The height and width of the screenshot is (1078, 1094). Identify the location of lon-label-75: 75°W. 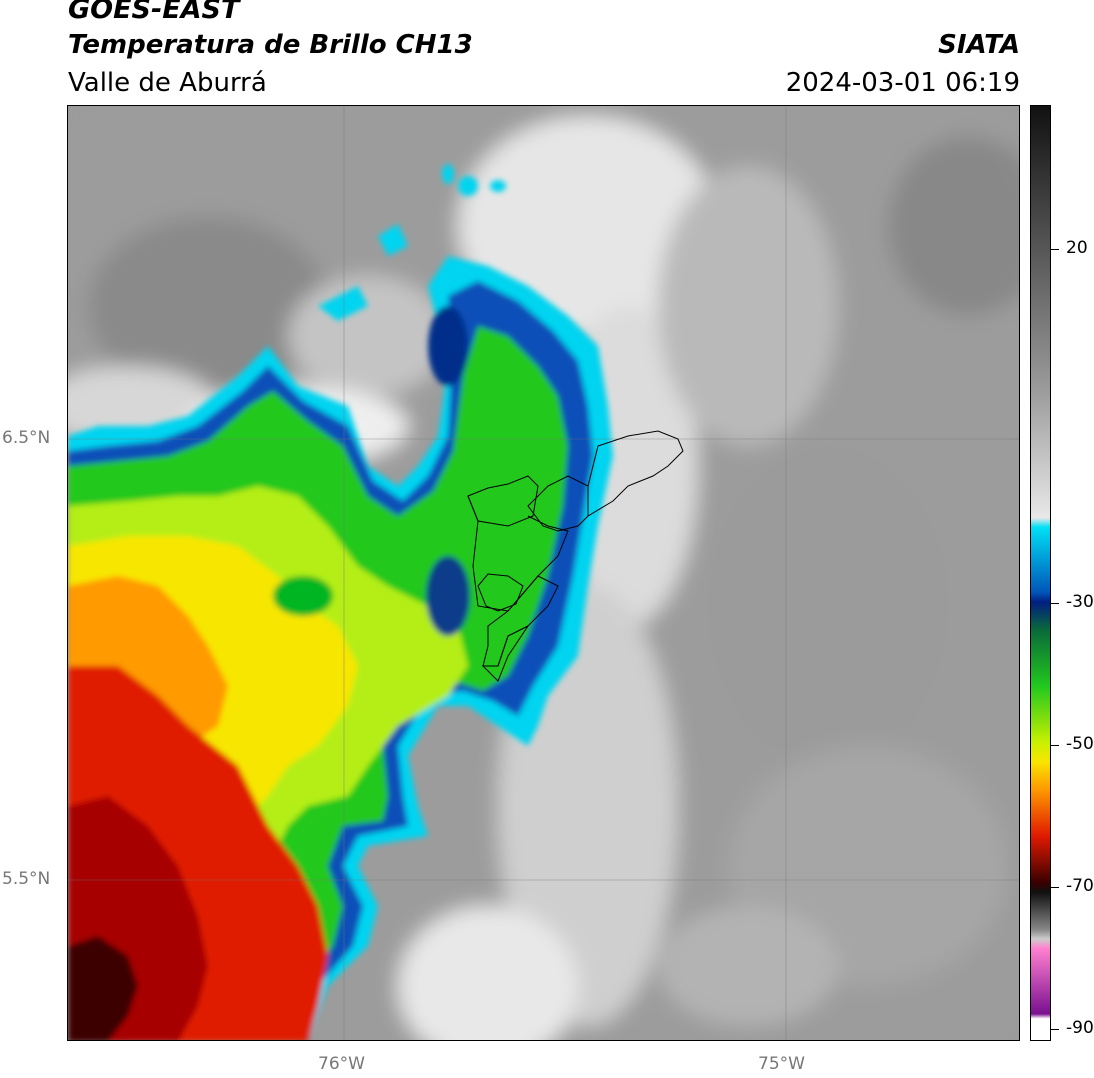
(781, 1064).